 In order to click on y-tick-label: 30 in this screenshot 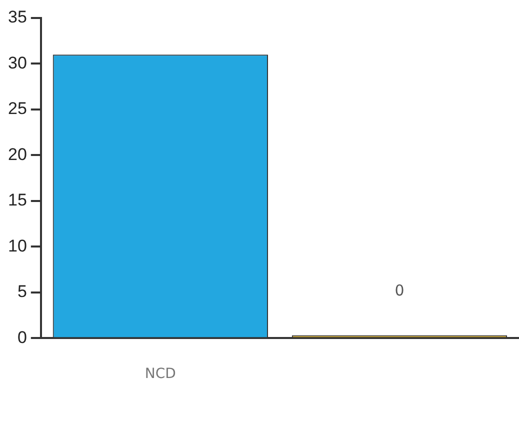, I will do `click(17, 62)`.